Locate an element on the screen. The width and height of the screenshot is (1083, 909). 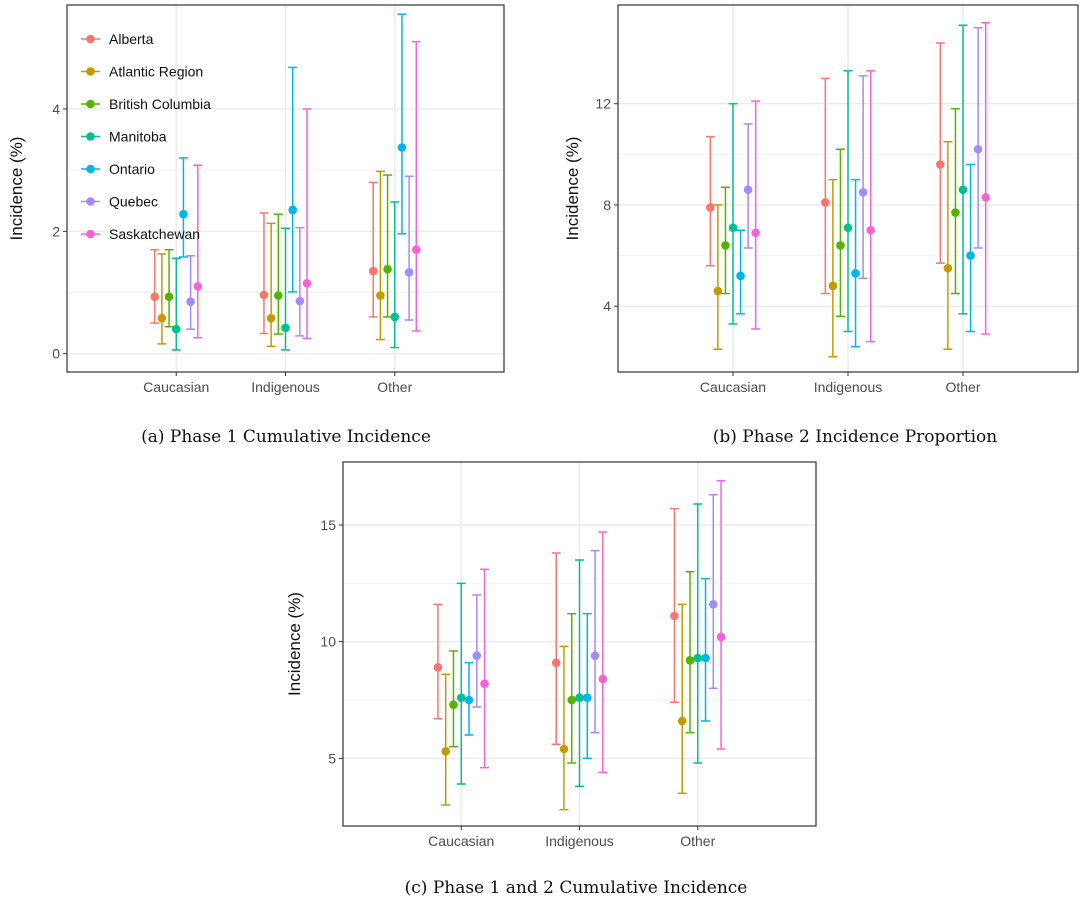
legend-label: Alberta is located at coordinates (131, 39).